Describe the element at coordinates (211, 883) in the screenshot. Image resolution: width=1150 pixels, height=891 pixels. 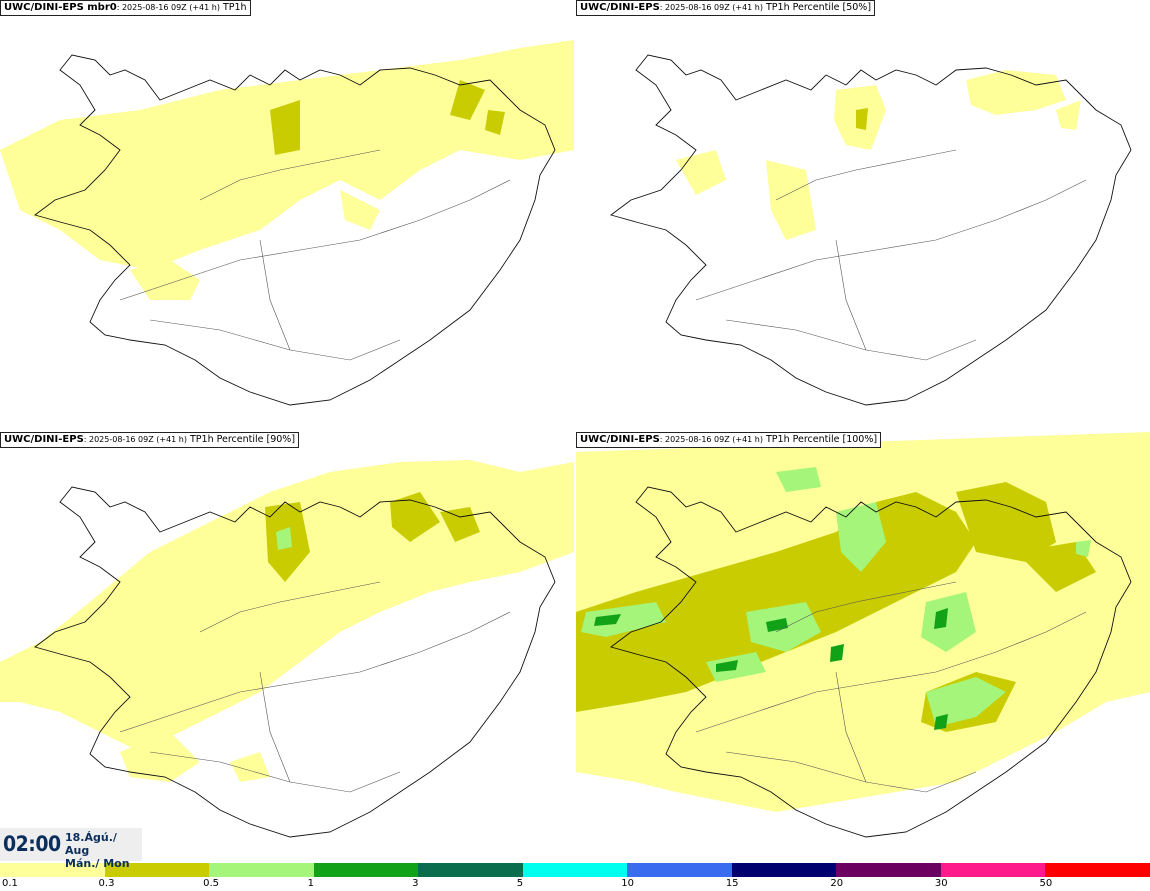
I see `colorbar-label: 0.5` at that location.